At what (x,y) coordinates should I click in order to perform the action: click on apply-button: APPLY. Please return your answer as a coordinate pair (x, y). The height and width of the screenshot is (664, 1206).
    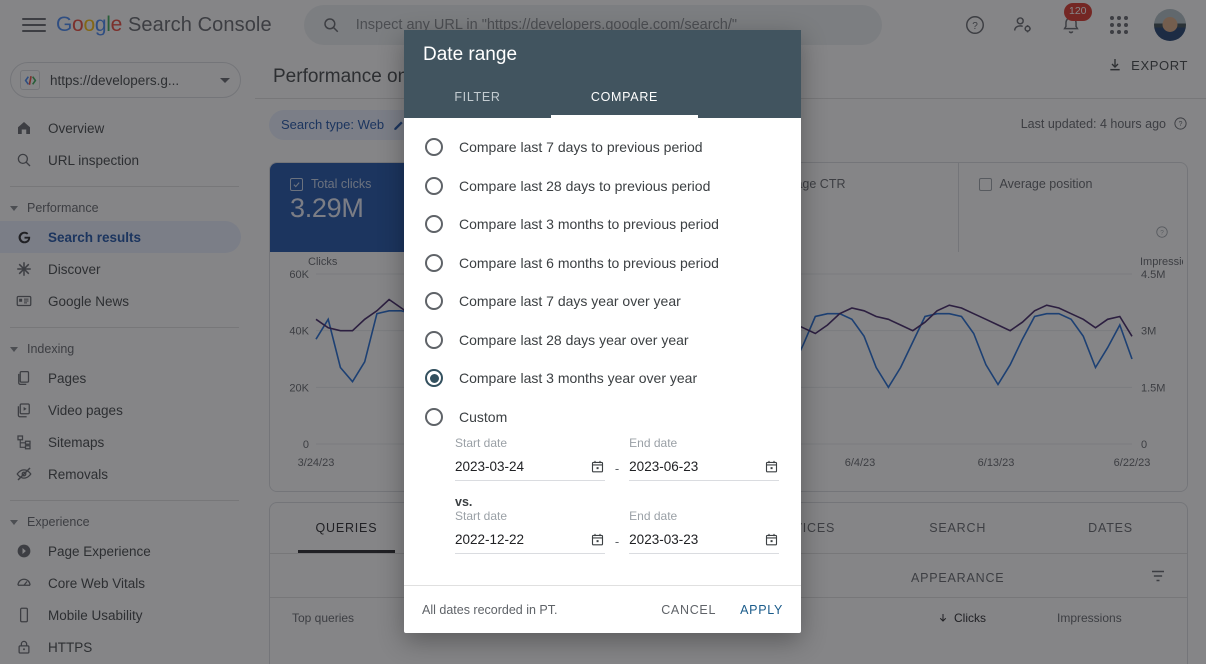
    Looking at the image, I should click on (761, 609).